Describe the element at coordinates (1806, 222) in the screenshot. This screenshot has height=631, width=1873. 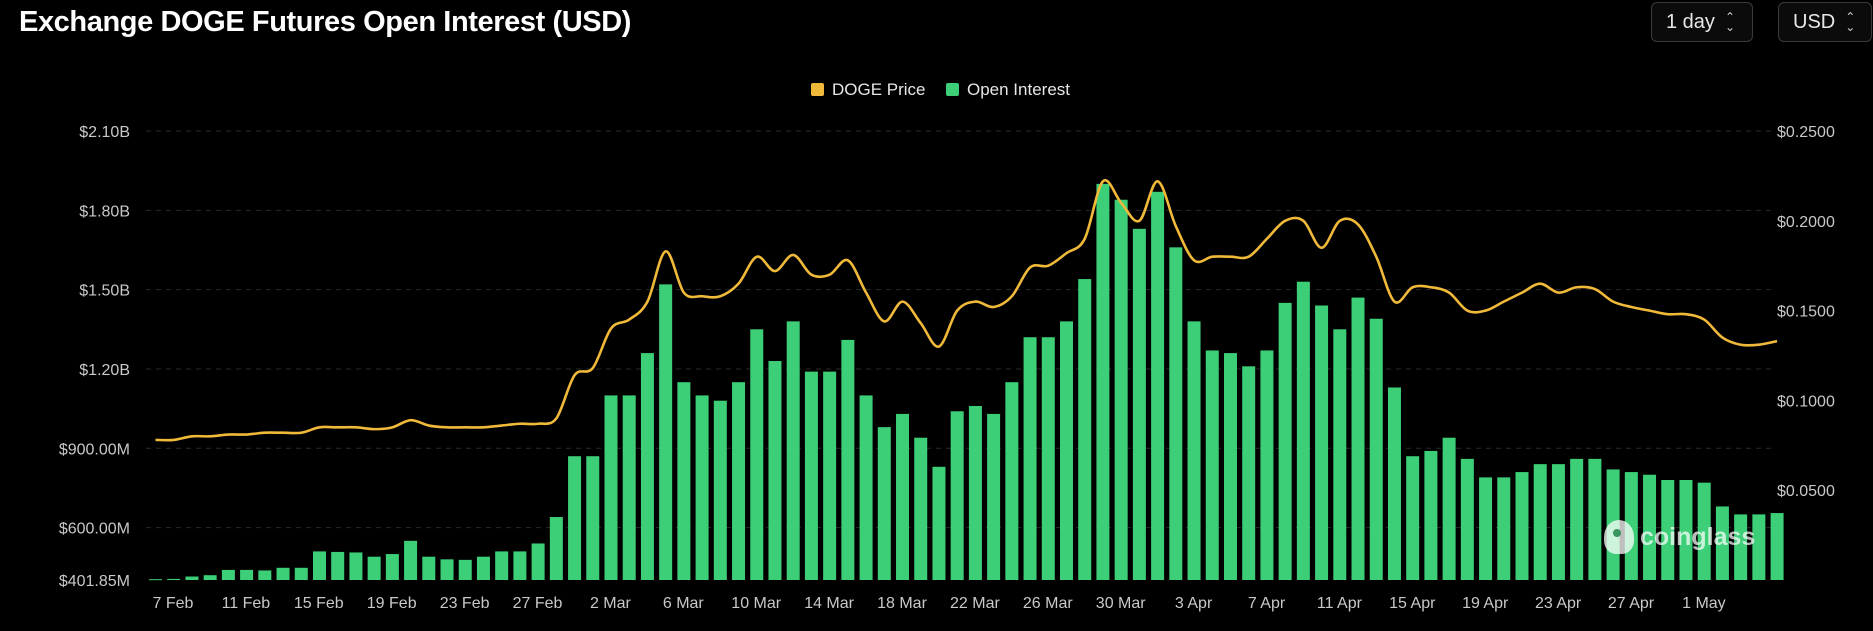
I see `right-axis-tick-label: $0.2000` at that location.